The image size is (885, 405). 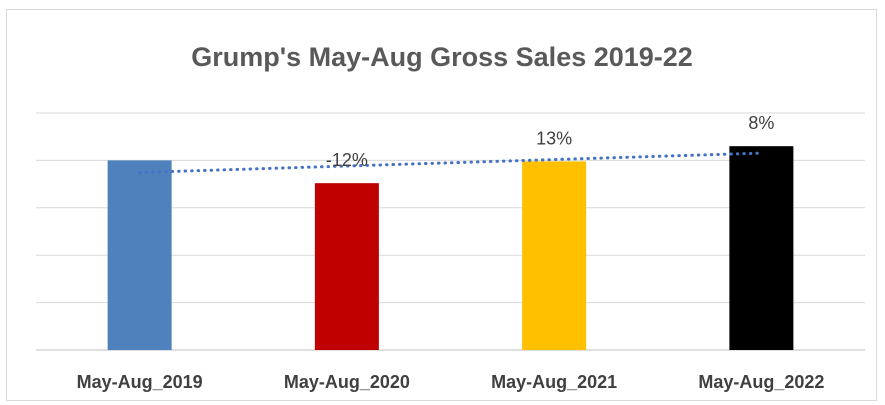 I want to click on trendline-layer, so click(x=450, y=162).